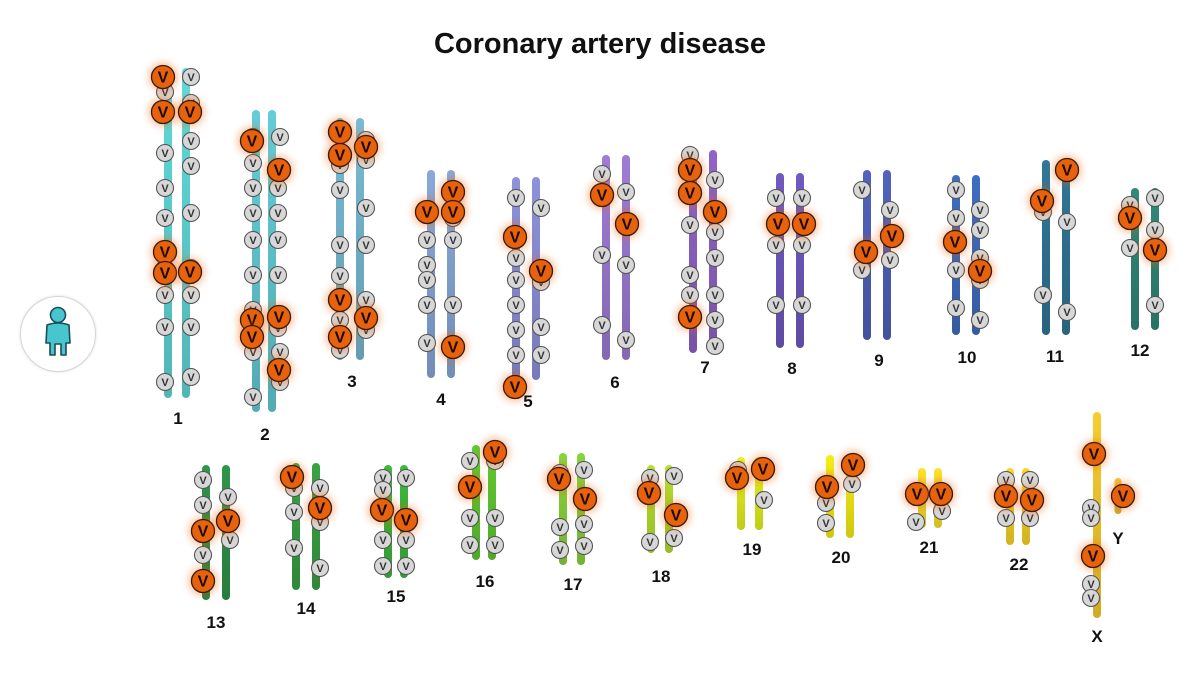  What do you see at coordinates (929, 547) in the screenshot?
I see `chromosome-label: 21` at bounding box center [929, 547].